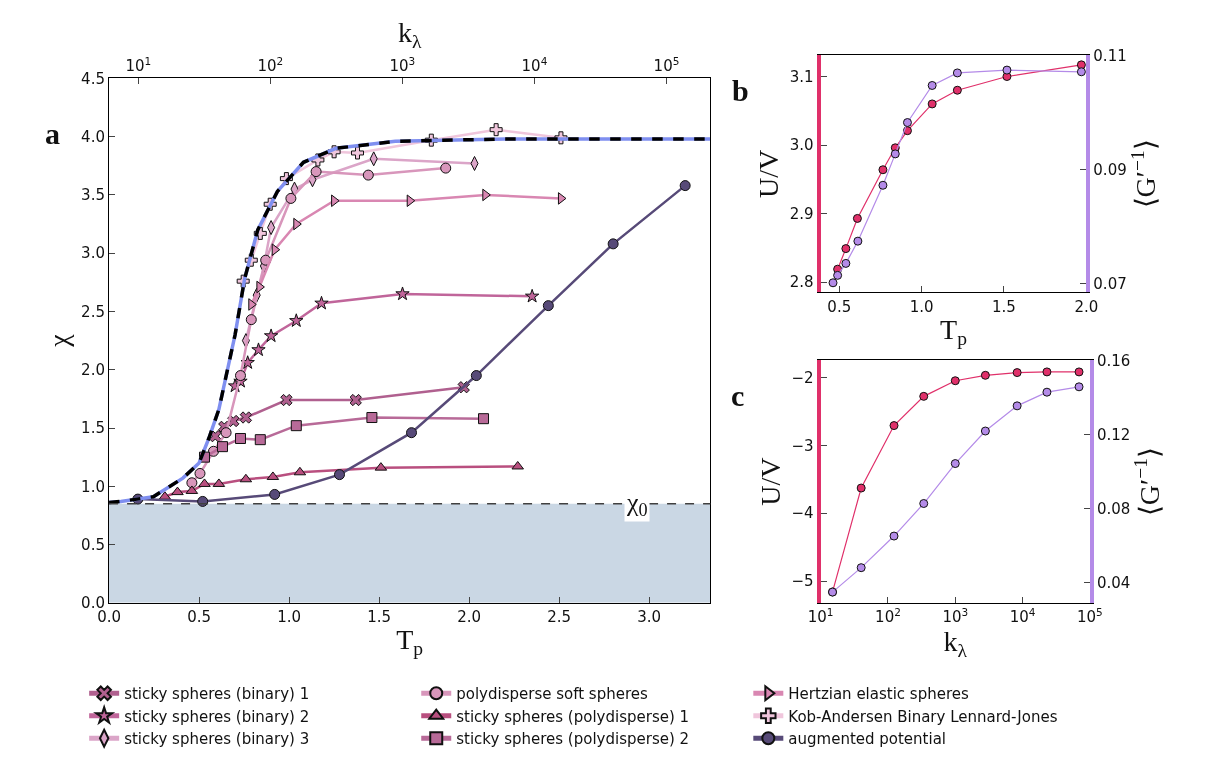 The image size is (1212, 764). What do you see at coordinates (217, 694) in the screenshot?
I see `legend-label: sticky spheres (binary) 1` at bounding box center [217, 694].